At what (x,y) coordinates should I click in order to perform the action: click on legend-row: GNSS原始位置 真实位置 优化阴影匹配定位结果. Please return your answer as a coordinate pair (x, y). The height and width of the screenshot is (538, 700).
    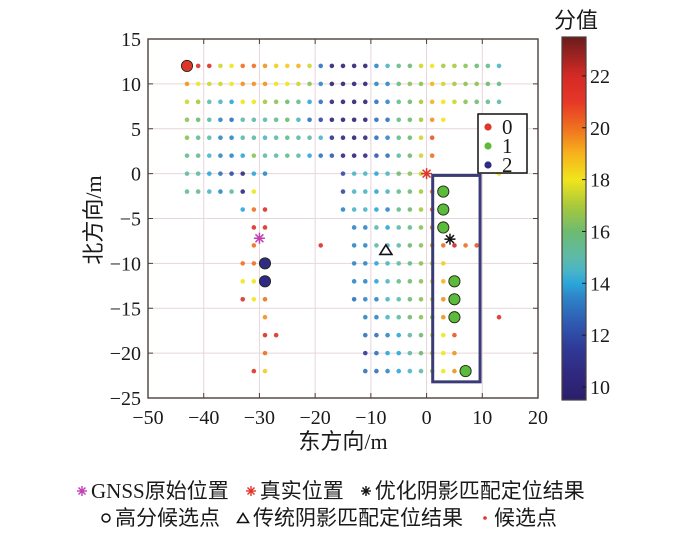
    Looking at the image, I should click on (338, 491).